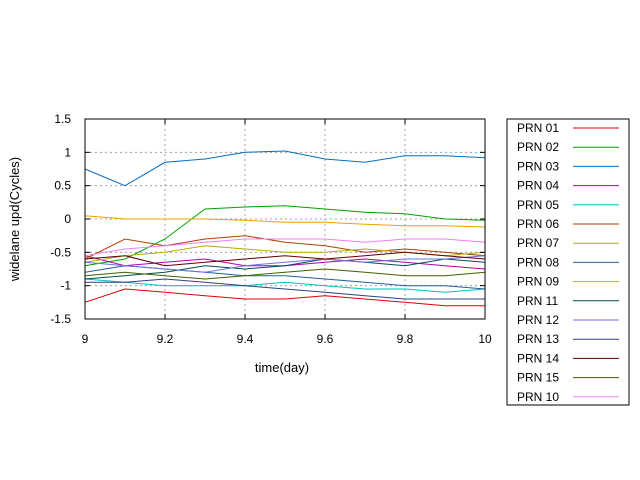  Describe the element at coordinates (325, 339) in the screenshot. I see `x-tick-label: 9.6` at that location.